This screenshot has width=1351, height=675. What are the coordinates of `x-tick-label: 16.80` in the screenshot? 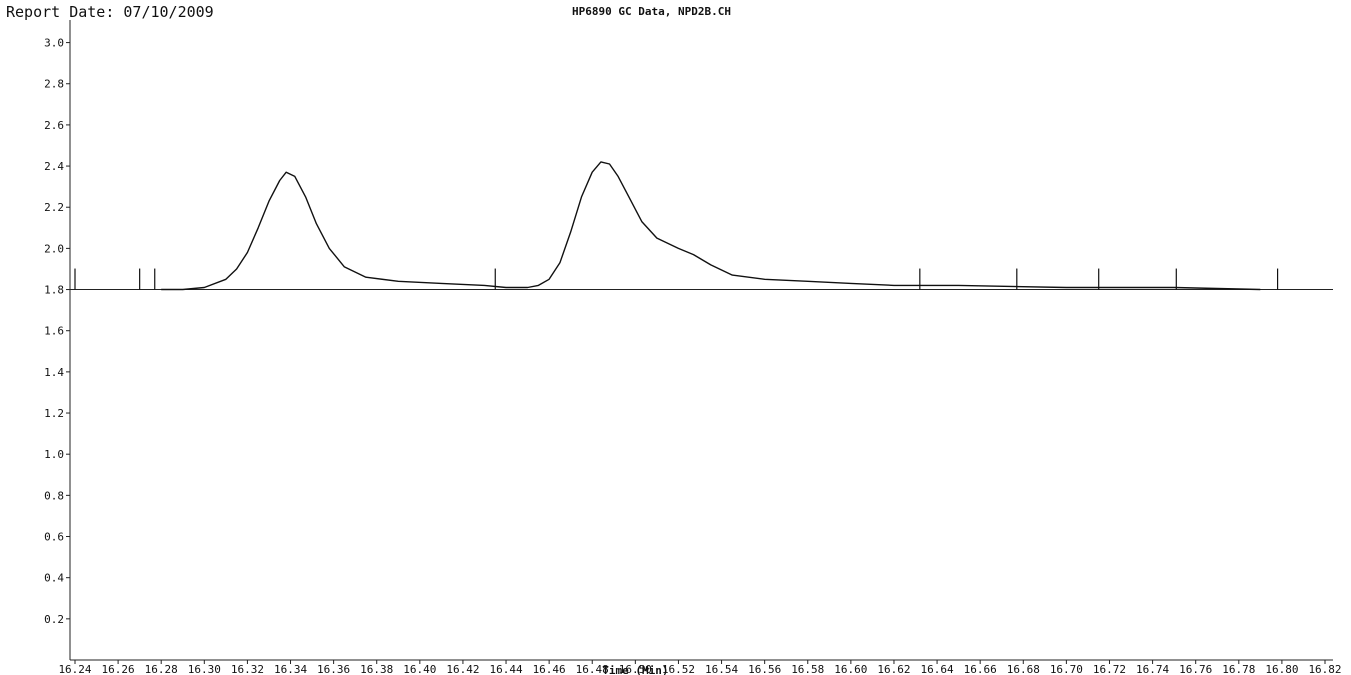 It's located at (1281, 669).